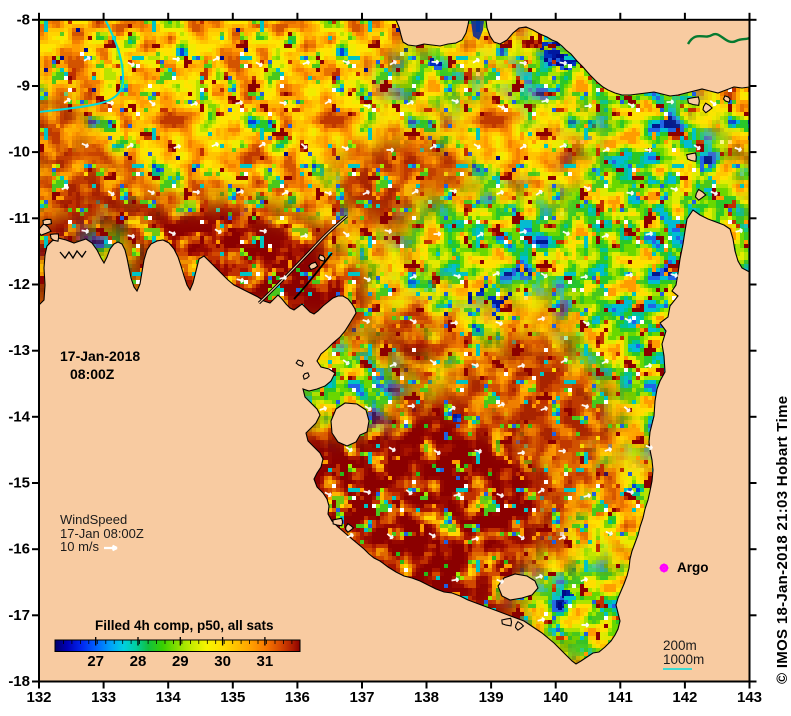 The image size is (791, 716). Describe the element at coordinates (222, 661) in the screenshot. I see `svg-text: 30` at that location.